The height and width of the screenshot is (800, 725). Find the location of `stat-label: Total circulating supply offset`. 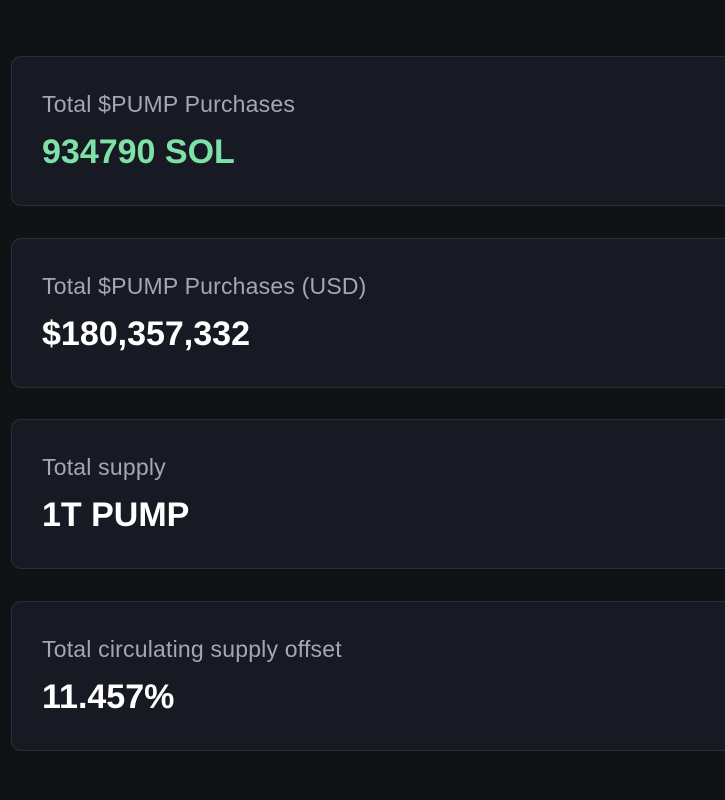

stat-label: Total circulating supply offset is located at coordinates (192, 649).